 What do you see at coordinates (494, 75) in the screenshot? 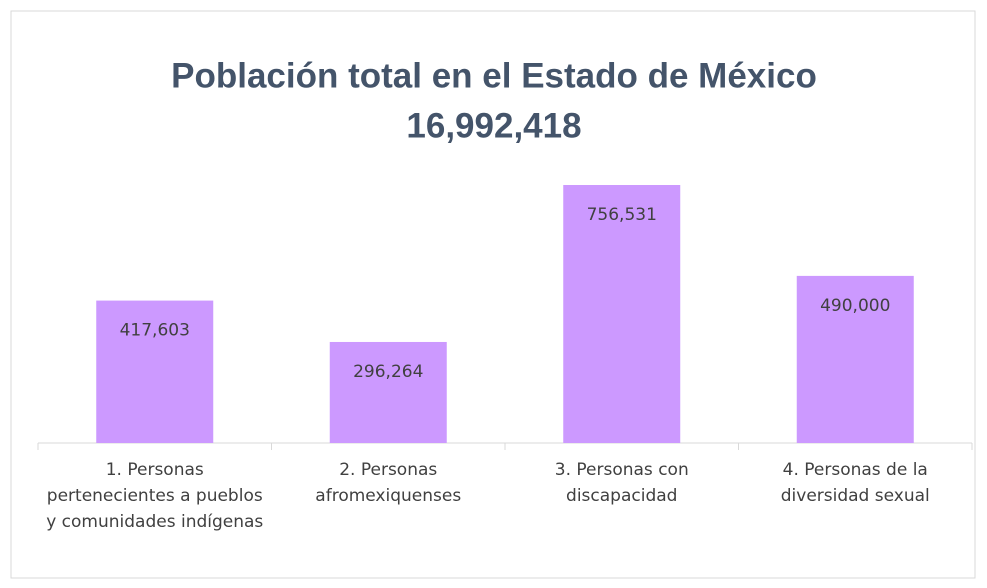
I see `chart-title: Población total en el Estado de México` at bounding box center [494, 75].